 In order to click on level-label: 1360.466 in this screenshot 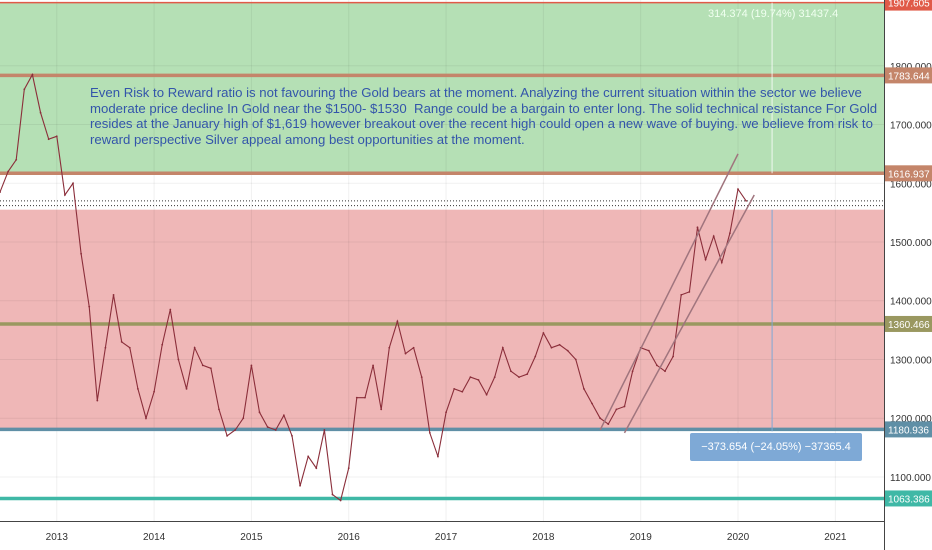, I will do `click(909, 325)`.